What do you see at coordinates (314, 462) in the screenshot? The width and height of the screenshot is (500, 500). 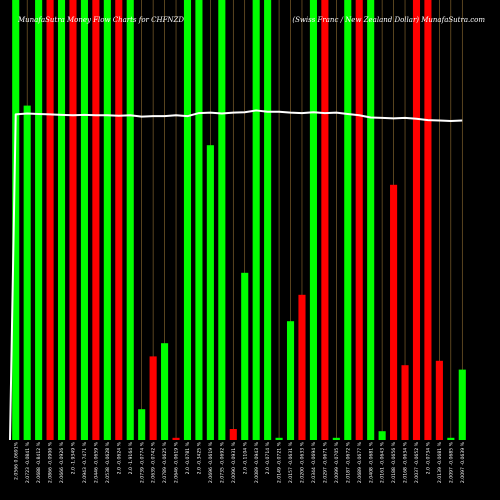 I see `x-tick-label: 2.0344 -0.0694 %` at bounding box center [314, 462].